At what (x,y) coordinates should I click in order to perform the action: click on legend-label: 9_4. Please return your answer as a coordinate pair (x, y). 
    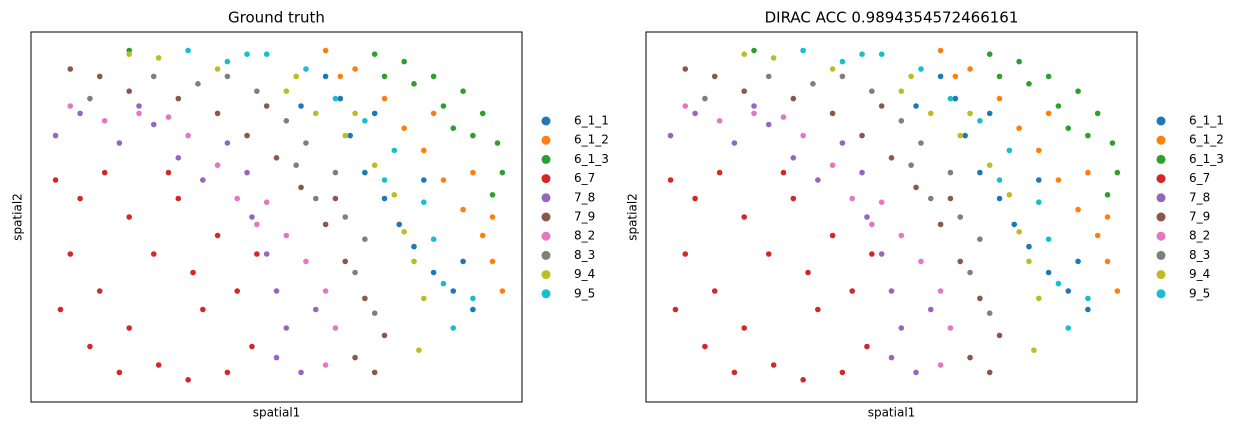
    Looking at the image, I should click on (584, 274).